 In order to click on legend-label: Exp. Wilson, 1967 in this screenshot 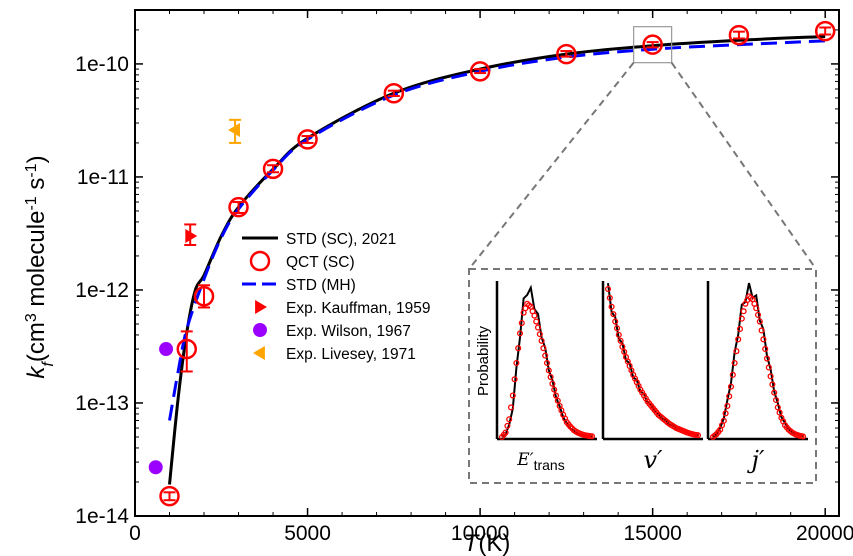, I will do `click(348, 331)`.